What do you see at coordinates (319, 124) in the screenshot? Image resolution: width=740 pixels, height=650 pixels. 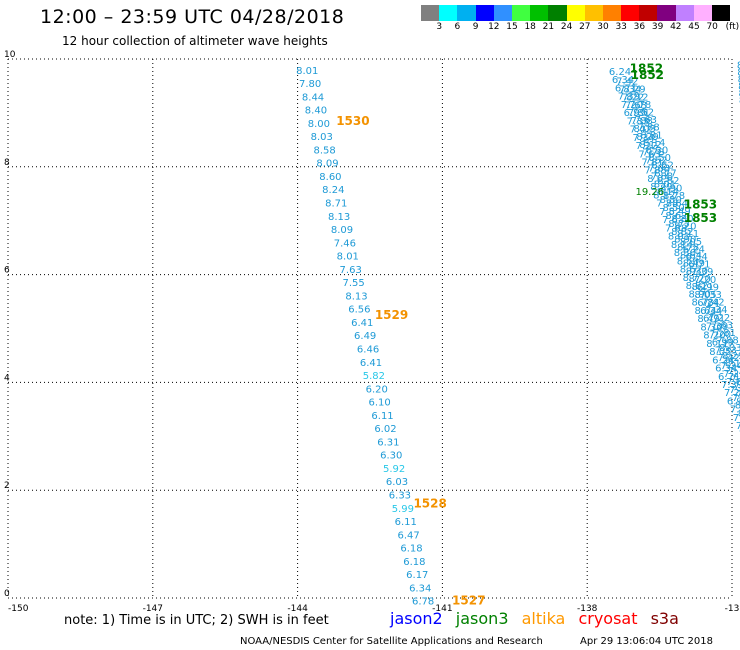 I see `wave-height-label: 8.00` at bounding box center [319, 124].